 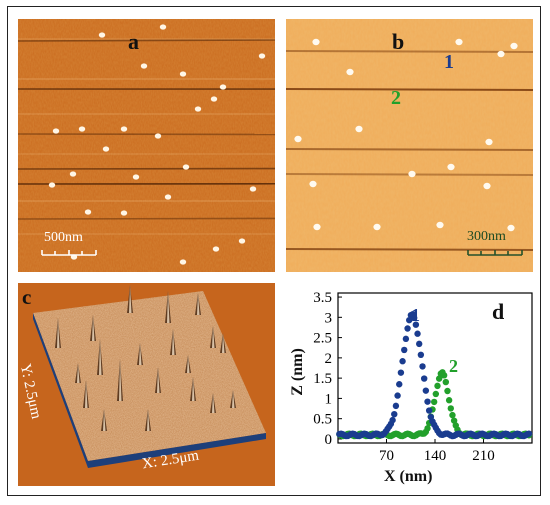 What do you see at coordinates (398, 41) in the screenshot?
I see `panel-label-b: b` at bounding box center [398, 41].